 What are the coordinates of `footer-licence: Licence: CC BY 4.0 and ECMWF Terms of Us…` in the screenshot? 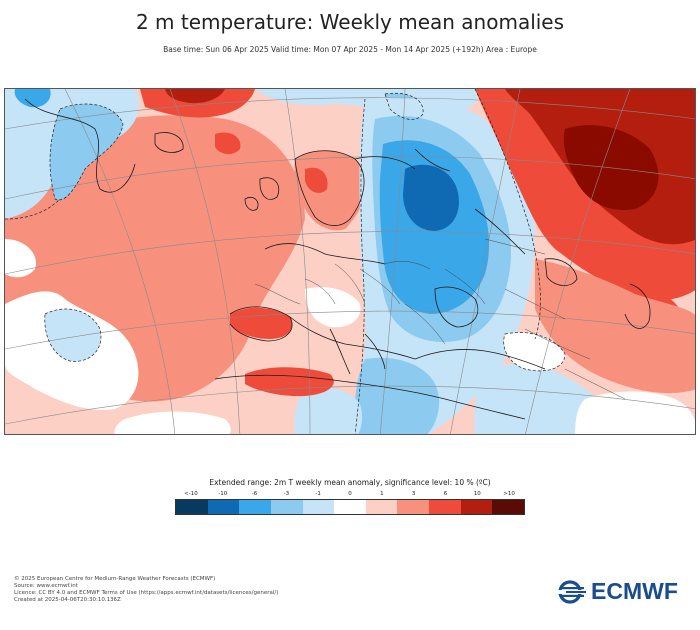 It's located at (146, 593).